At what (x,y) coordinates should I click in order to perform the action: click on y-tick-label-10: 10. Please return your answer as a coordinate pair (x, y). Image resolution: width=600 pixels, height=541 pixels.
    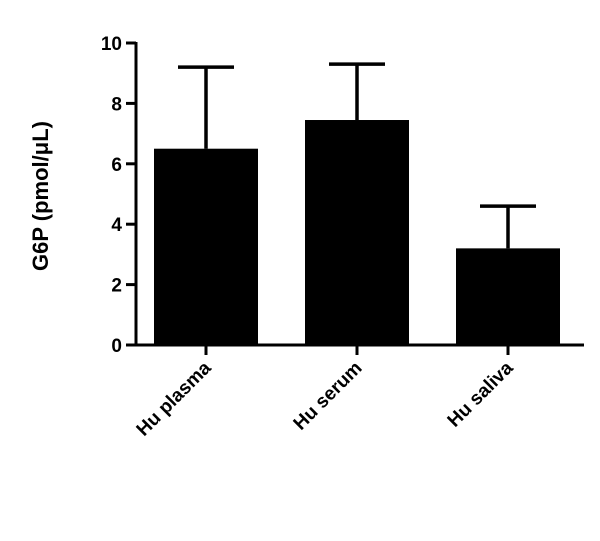
    Looking at the image, I should click on (111, 44).